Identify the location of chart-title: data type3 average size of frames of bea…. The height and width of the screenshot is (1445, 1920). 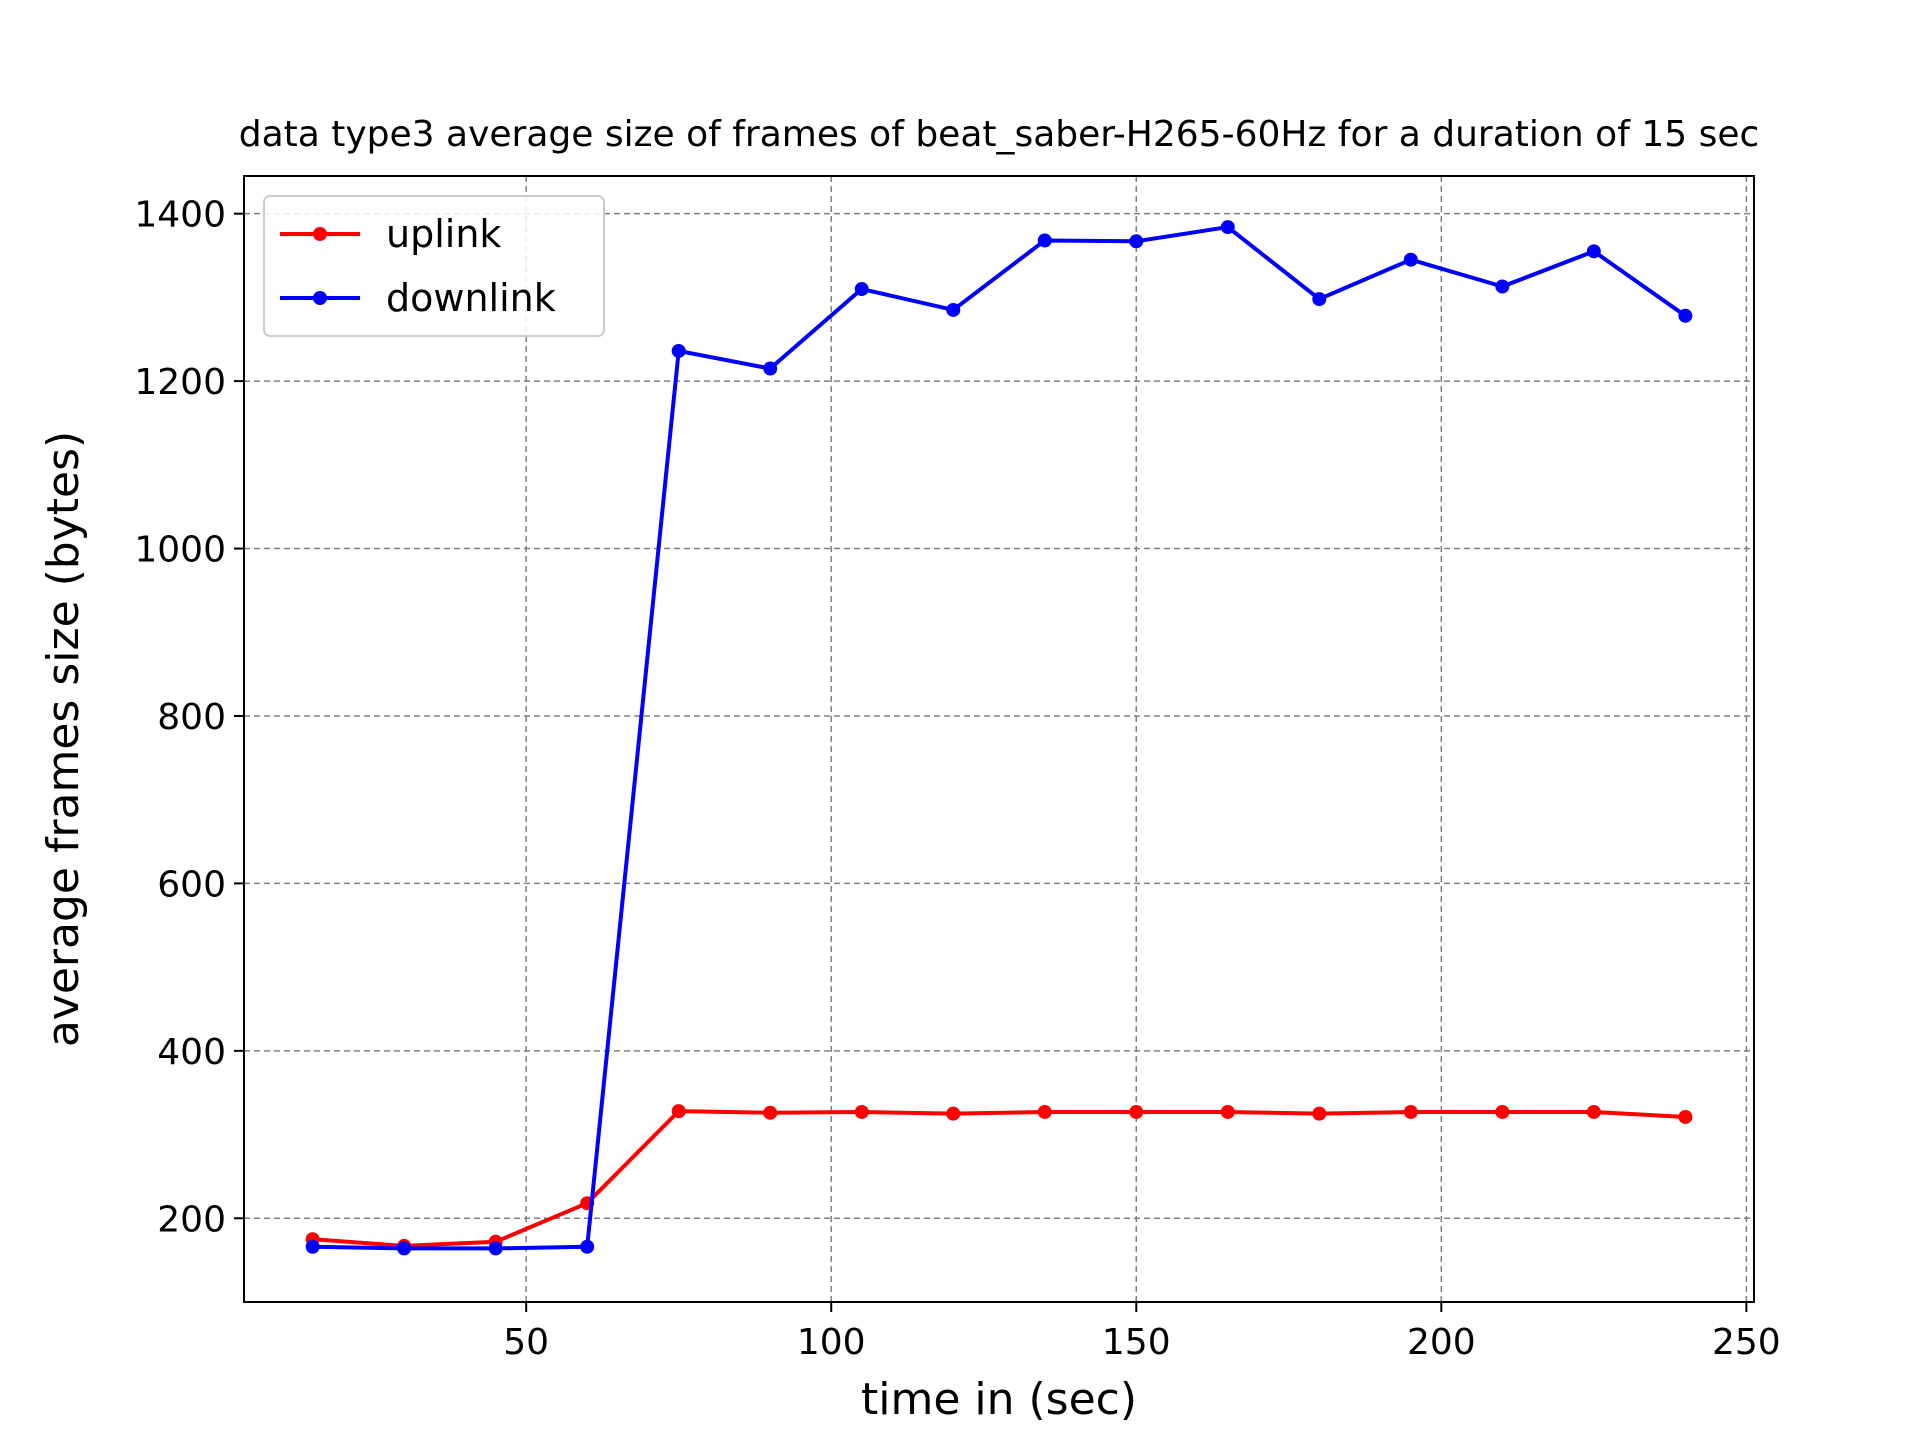
(999, 134).